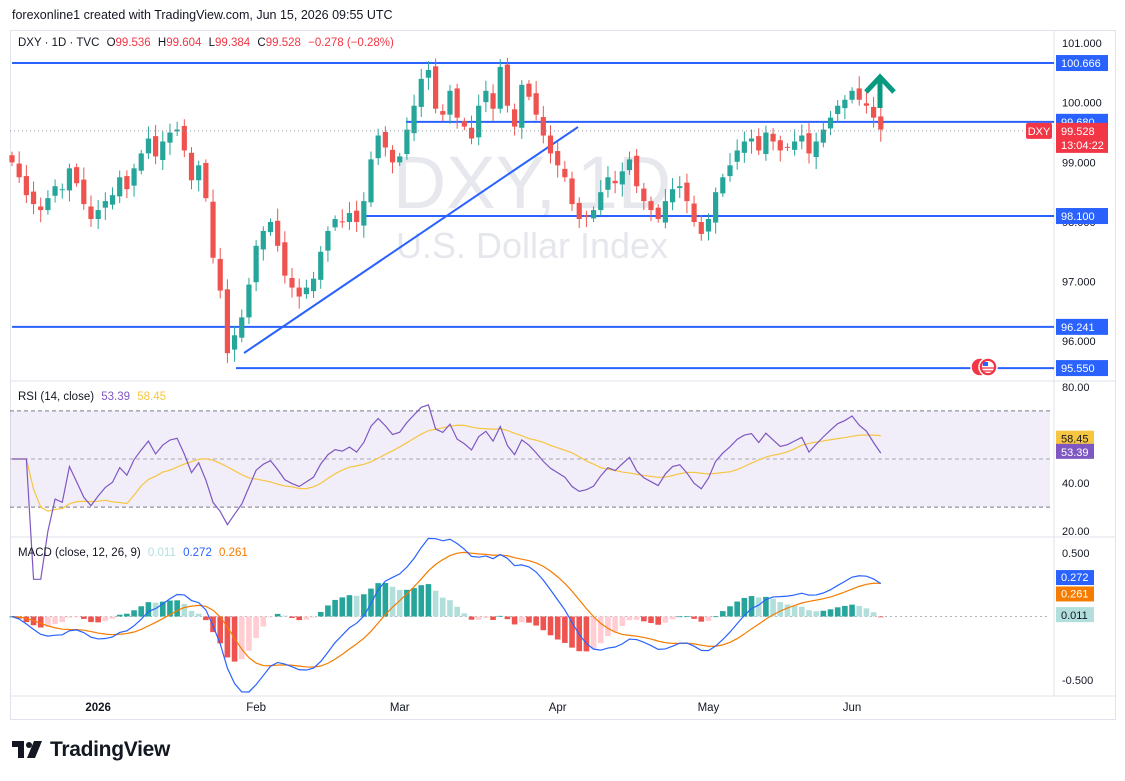  Describe the element at coordinates (1076, 554) in the screenshot. I see `macd-tick-label: 0.500` at that location.